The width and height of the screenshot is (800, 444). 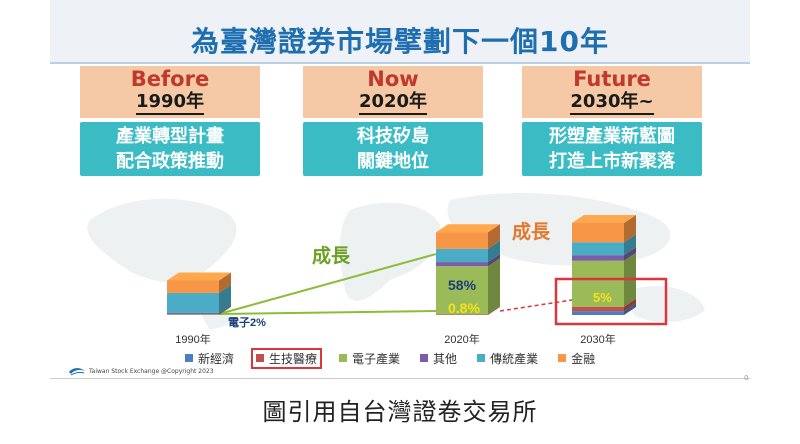 I want to click on page-marker: 0, so click(x=746, y=378).